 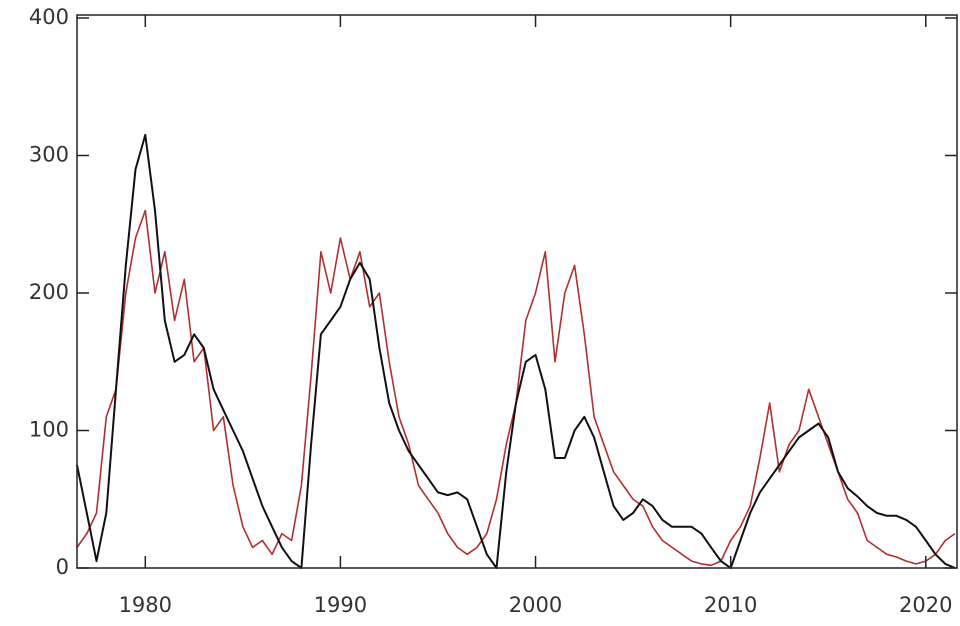 I want to click on x-tick-label: 2000, so click(x=535, y=605).